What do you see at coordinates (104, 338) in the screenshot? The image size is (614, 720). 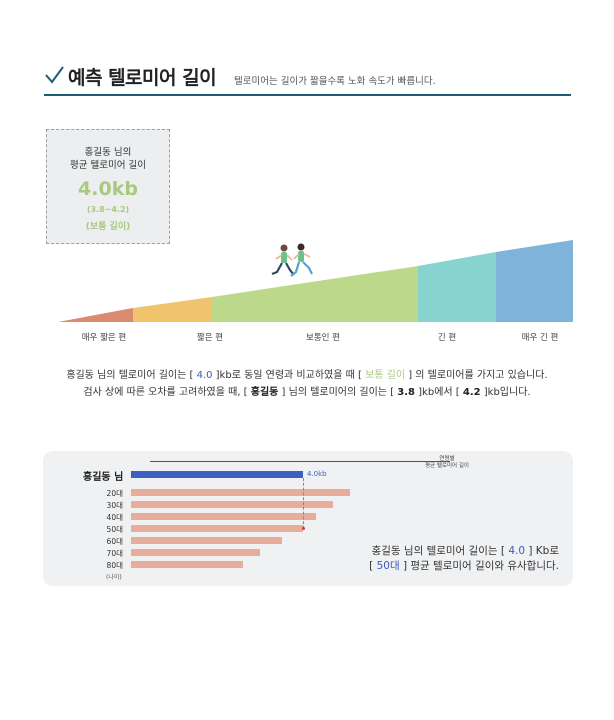 I see `scale-label-very-short: 매우 짧은 편` at bounding box center [104, 338].